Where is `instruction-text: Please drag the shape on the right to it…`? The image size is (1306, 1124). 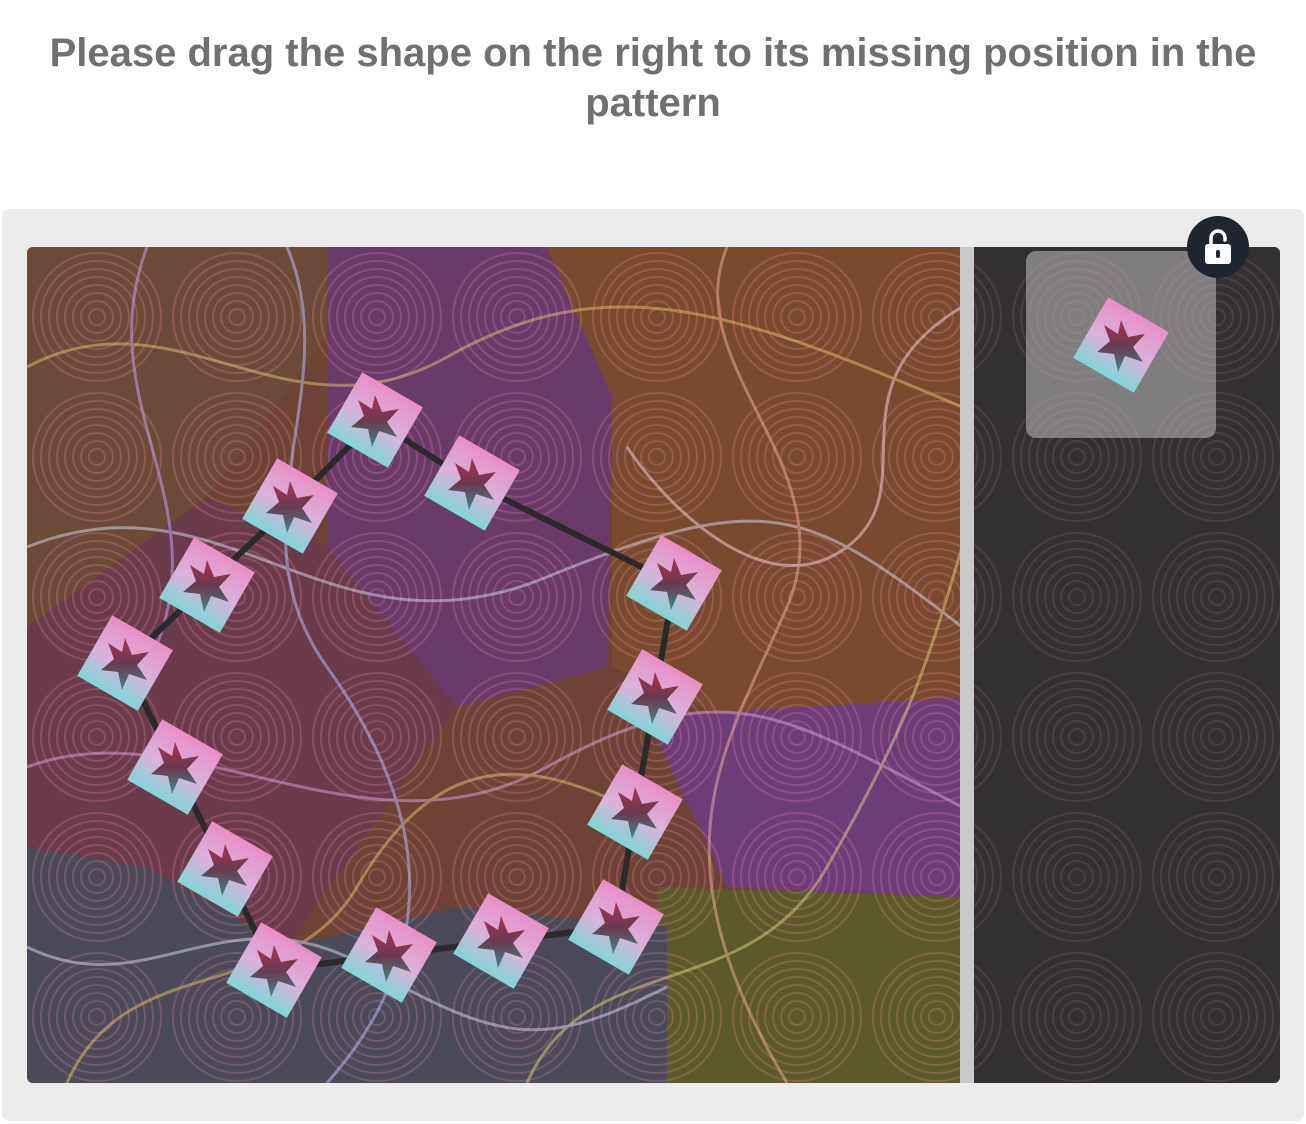
instruction-text: Please drag the shape on the right to it… is located at coordinates (653, 78).